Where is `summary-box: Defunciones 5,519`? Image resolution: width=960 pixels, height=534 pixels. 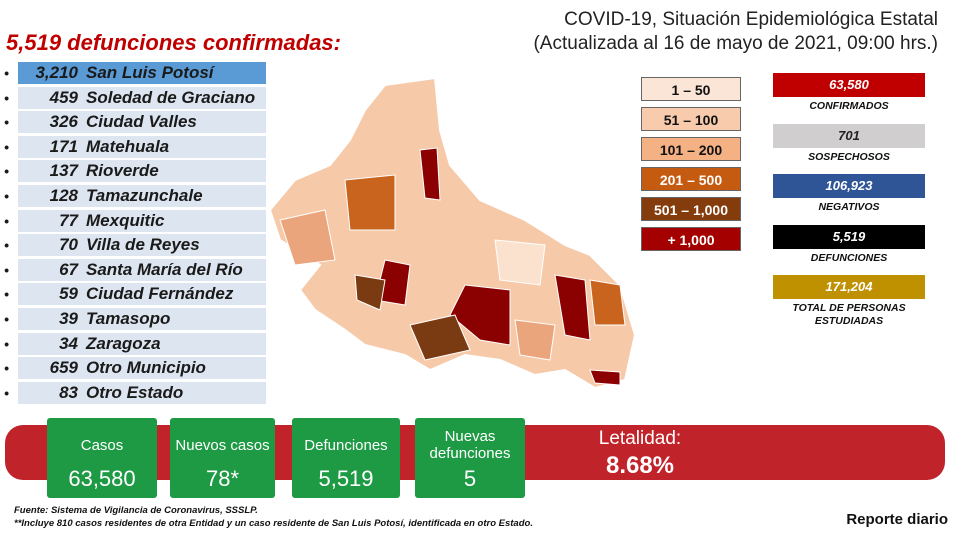
summary-box: Defunciones 5,519 is located at coordinates (346, 458).